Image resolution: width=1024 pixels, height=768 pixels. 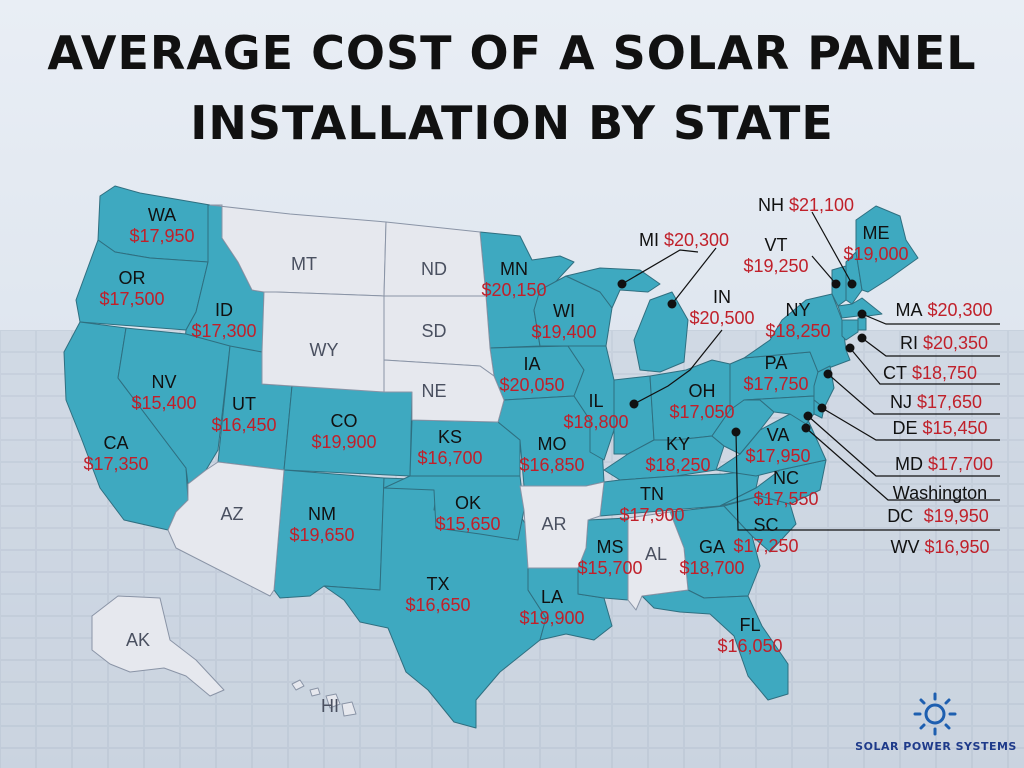 What do you see at coordinates (721, 318) in the screenshot?
I see `price-IN: $20,500` at bounding box center [721, 318].